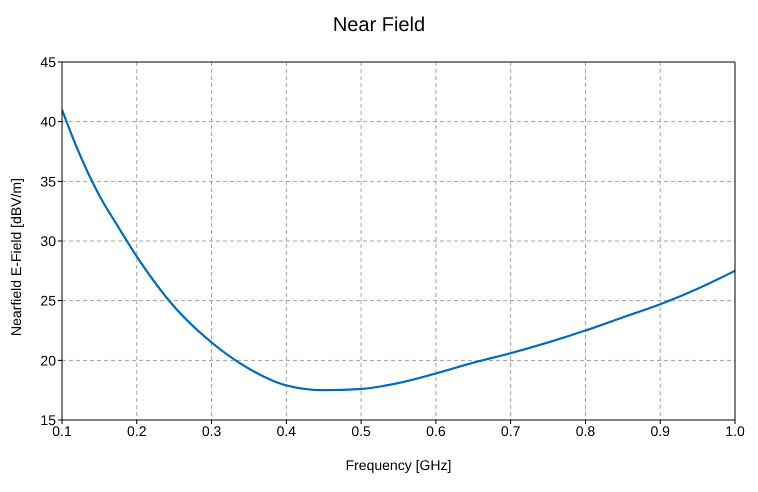 This screenshot has height=492, width=758. I want to click on x-axis-title: Frequency [GHz], so click(399, 465).